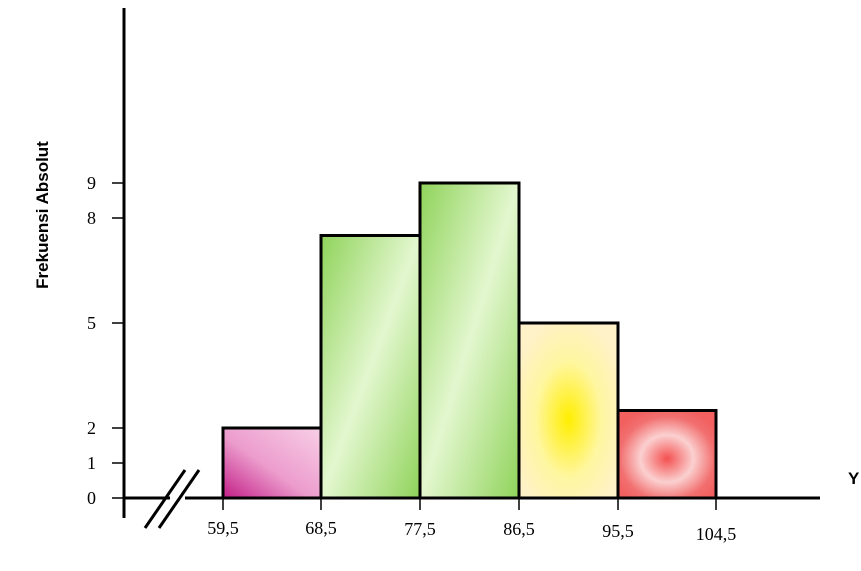  What do you see at coordinates (179, 499) in the screenshot?
I see `axis-break-mark-right` at bounding box center [179, 499].